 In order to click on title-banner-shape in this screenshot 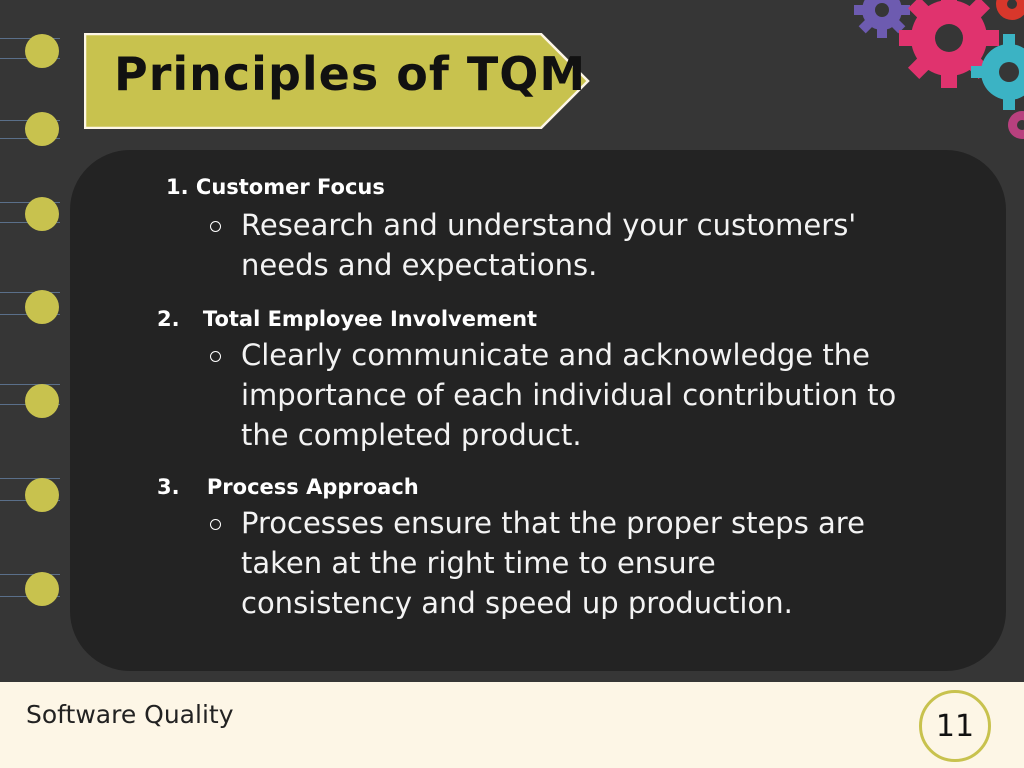, I will do `click(337, 81)`.